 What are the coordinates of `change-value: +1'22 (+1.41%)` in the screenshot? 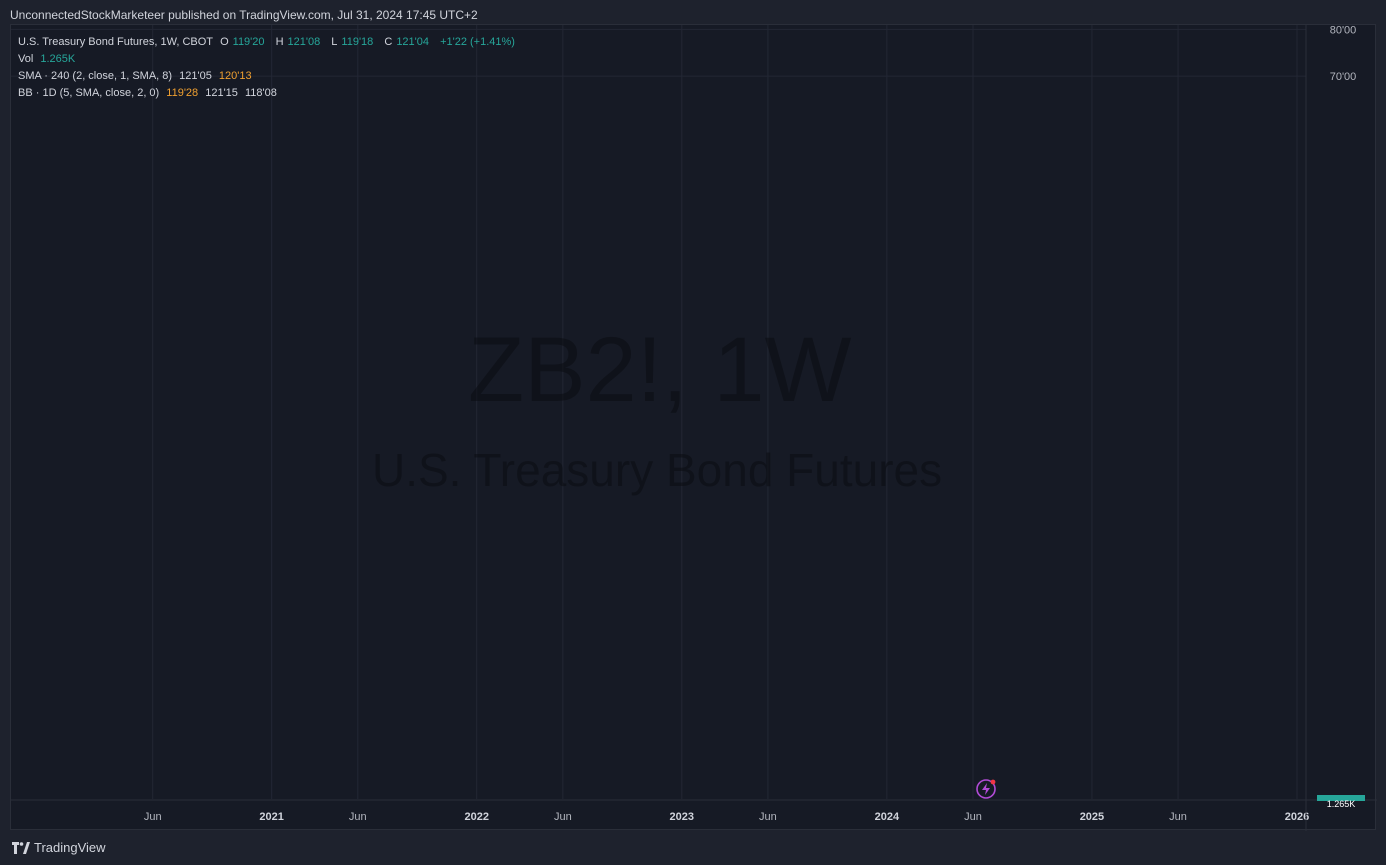 It's located at (477, 42).